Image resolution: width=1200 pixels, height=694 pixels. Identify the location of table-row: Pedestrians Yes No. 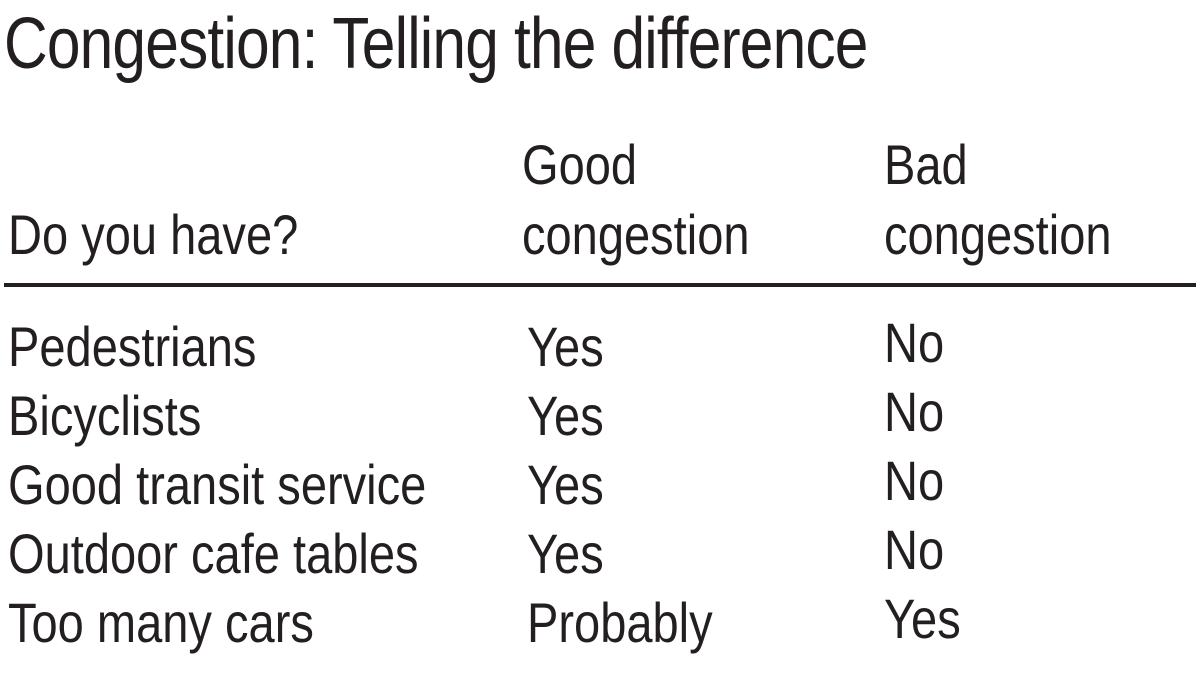
(600, 346).